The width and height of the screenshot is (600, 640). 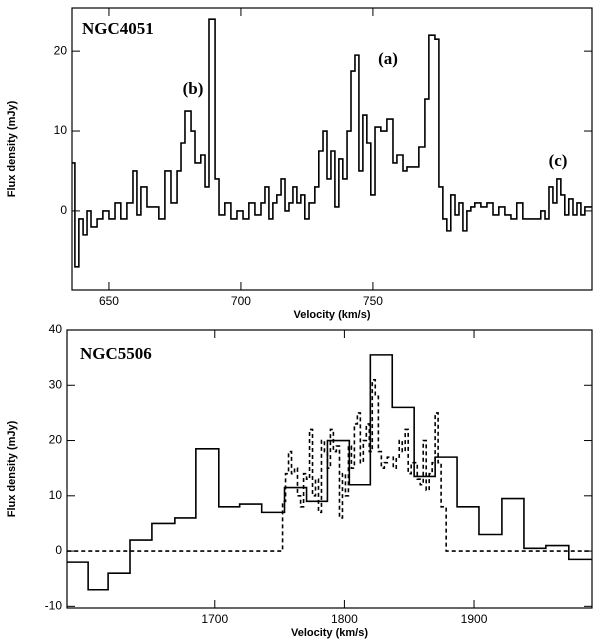 What do you see at coordinates (558, 160) in the screenshot?
I see `annotation: (c)` at bounding box center [558, 160].